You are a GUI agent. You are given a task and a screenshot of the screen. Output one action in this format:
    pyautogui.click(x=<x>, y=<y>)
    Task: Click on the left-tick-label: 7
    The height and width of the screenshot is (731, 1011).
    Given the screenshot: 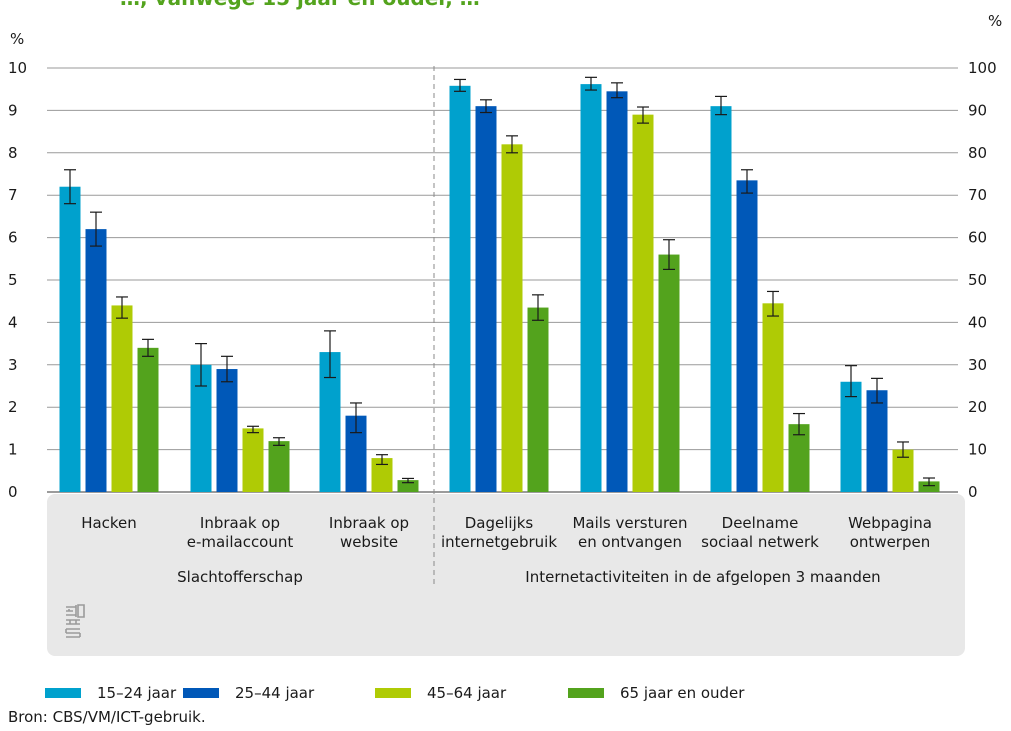 What is the action you would take?
    pyautogui.click(x=13, y=195)
    